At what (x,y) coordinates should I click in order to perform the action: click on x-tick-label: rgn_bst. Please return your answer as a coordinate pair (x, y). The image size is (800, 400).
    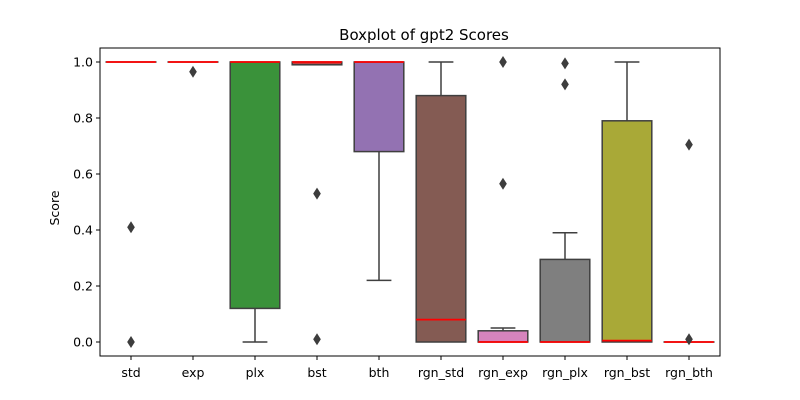
    Looking at the image, I should click on (627, 372).